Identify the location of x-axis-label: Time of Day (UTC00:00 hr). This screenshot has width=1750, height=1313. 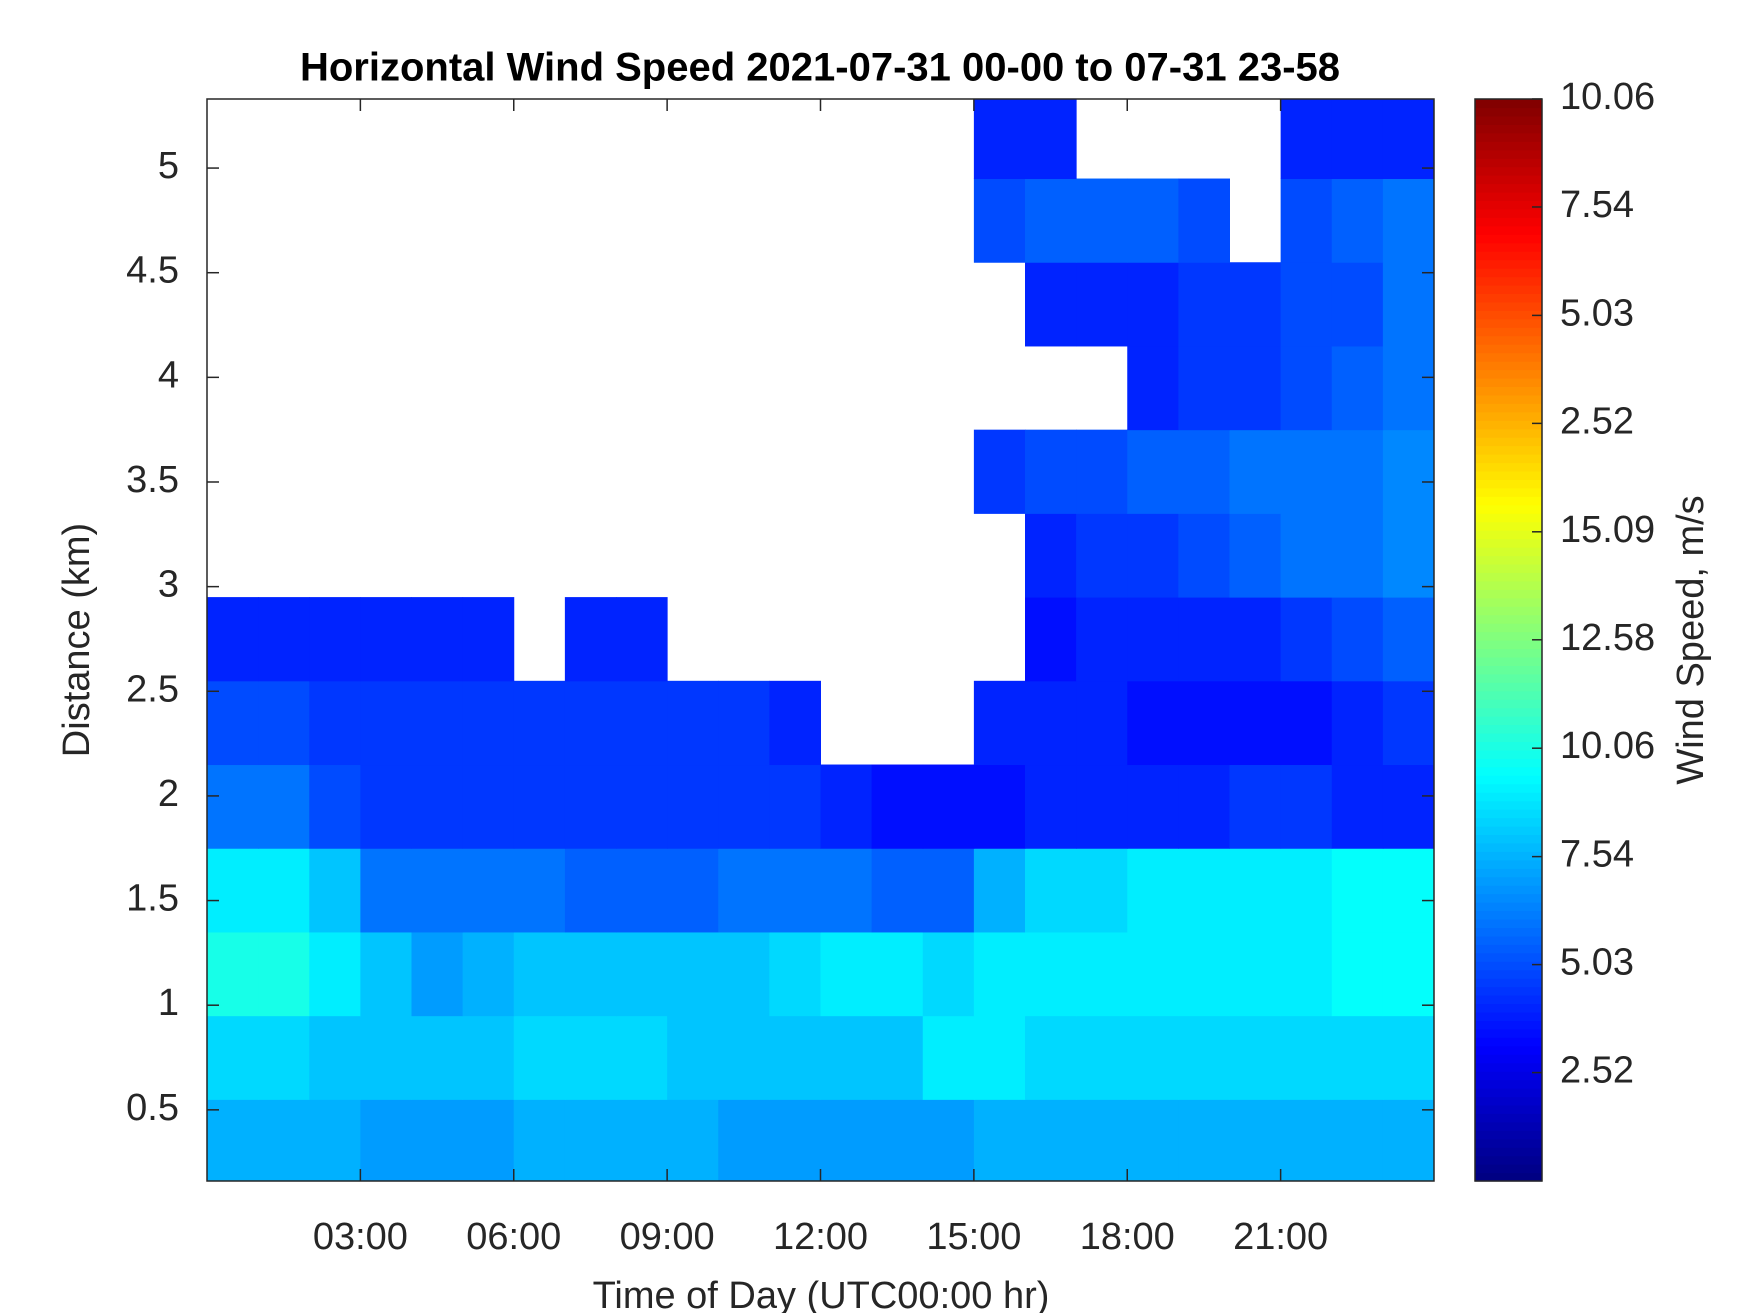
(821, 1294).